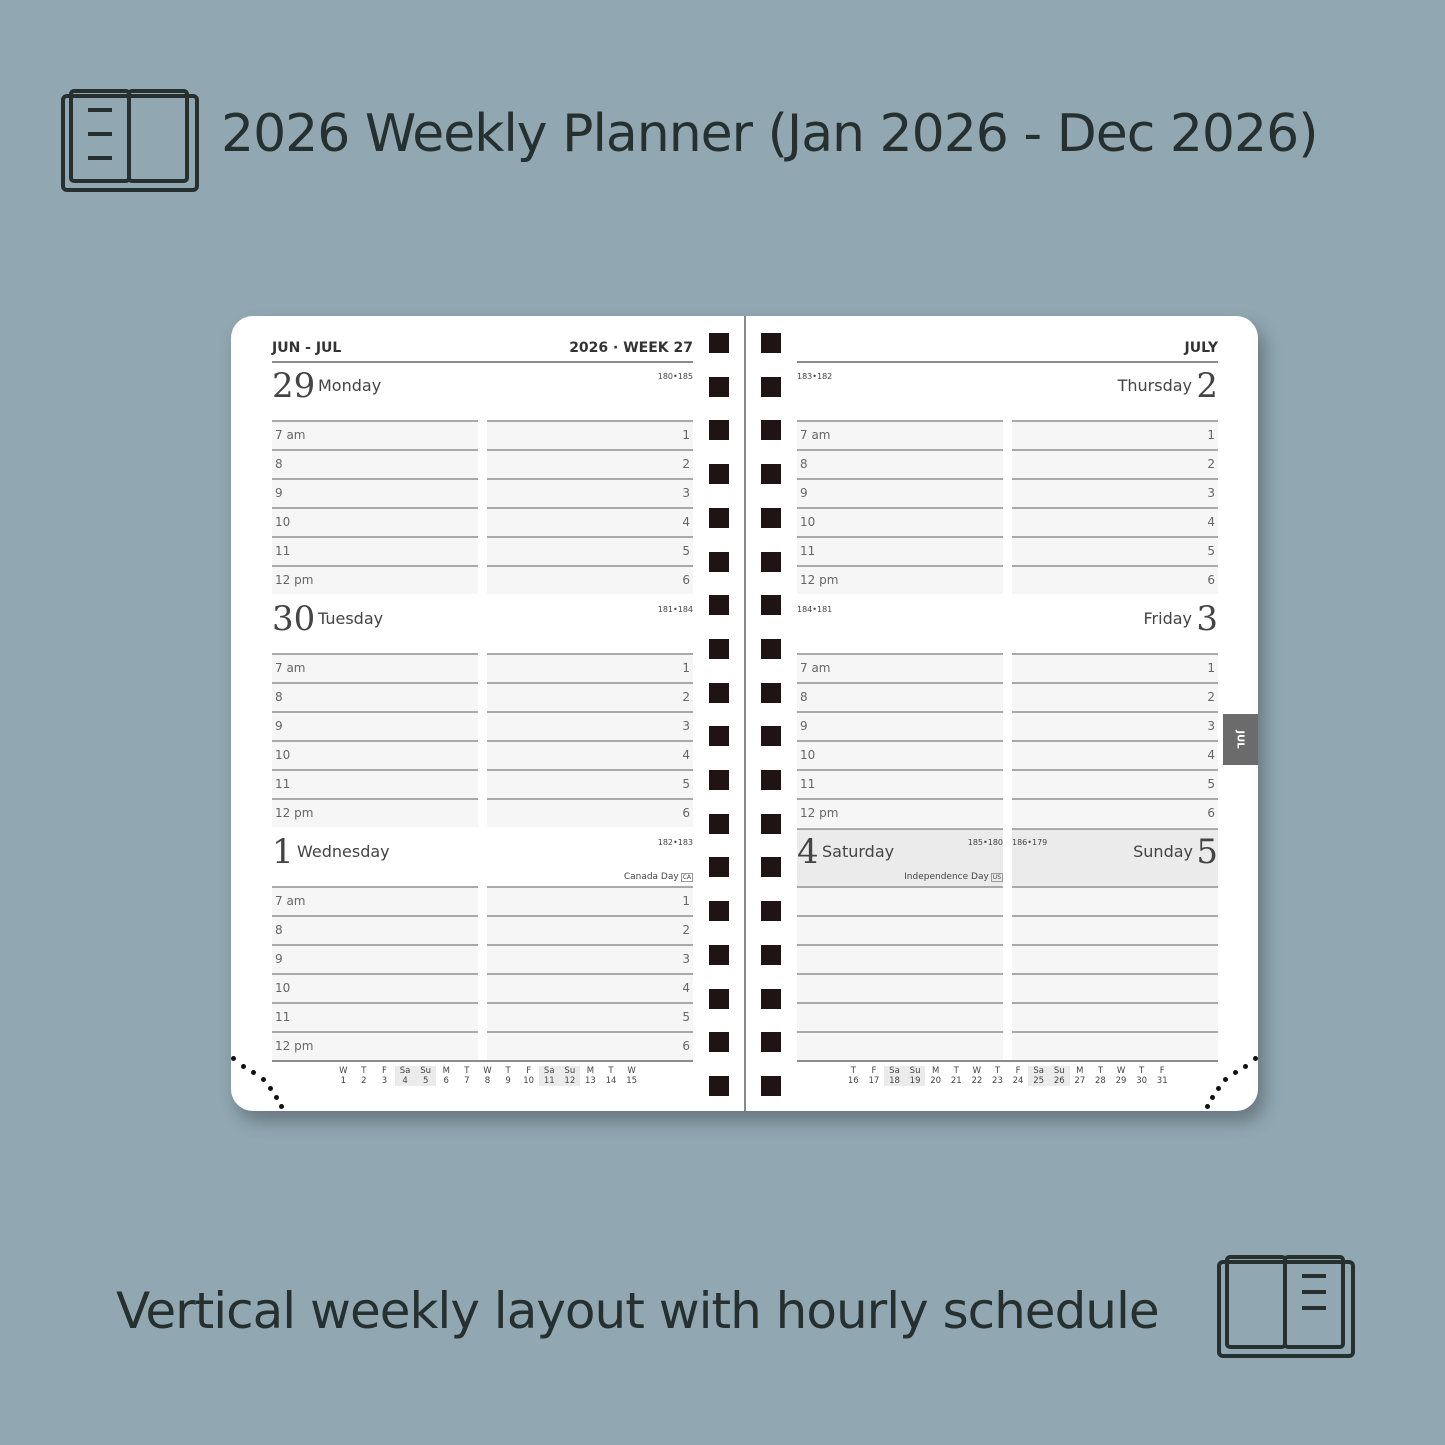 The width and height of the screenshot is (1445, 1445). I want to click on month-tab-jul: JUL, so click(1240, 739).